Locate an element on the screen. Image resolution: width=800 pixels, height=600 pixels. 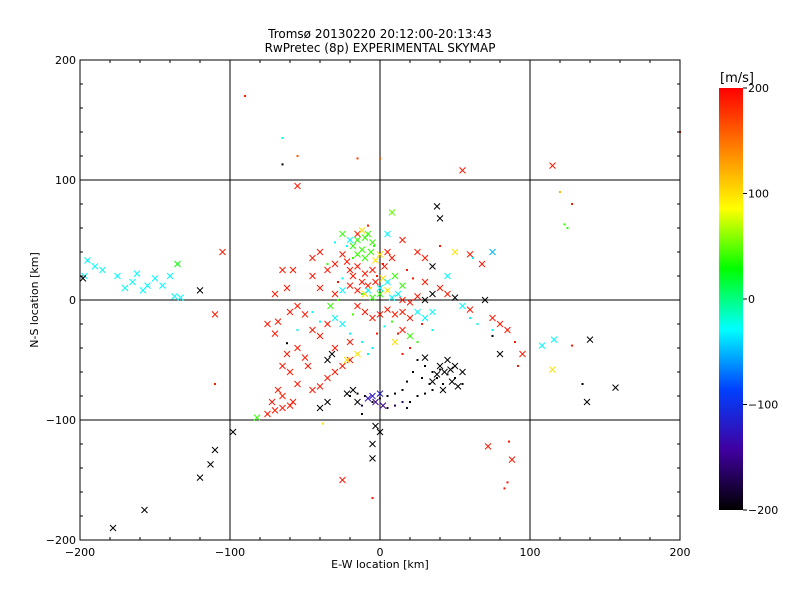
chart-title: Tromsø 20130220 20:12:00-20:13:43 is located at coordinates (379, 34).